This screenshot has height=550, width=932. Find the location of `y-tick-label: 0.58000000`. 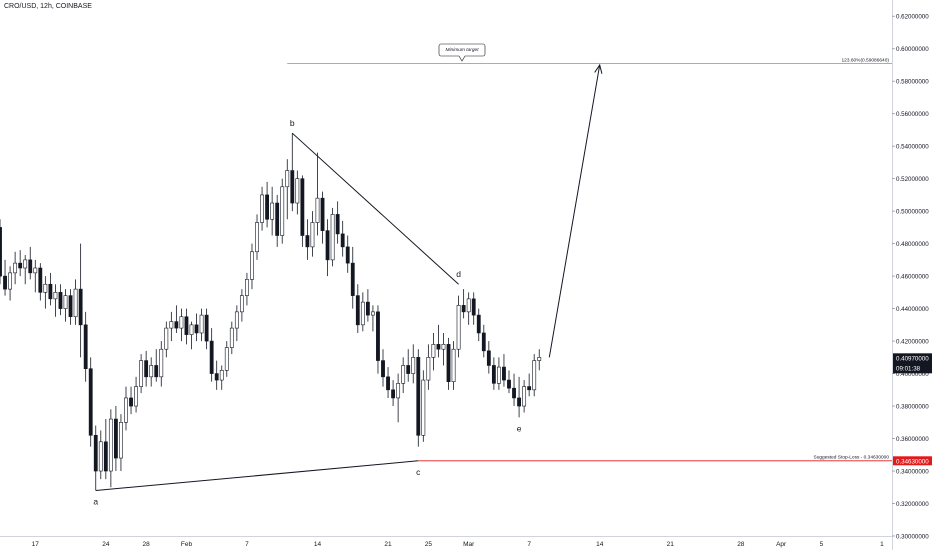

y-tick-label: 0.58000000 is located at coordinates (912, 82).